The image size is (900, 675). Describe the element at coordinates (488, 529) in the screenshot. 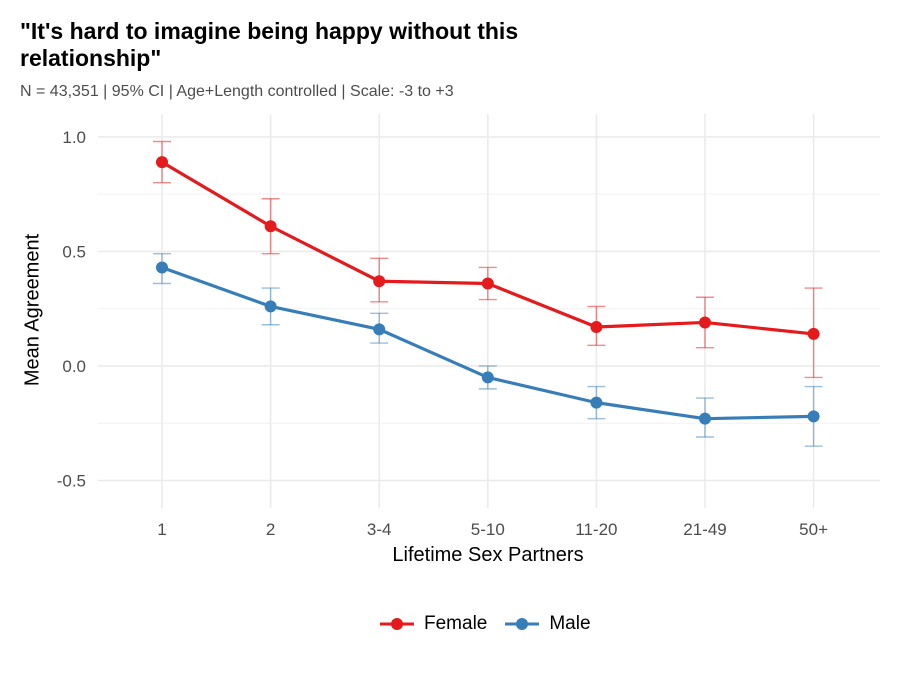

I see `x-tick-label: 5-10` at that location.